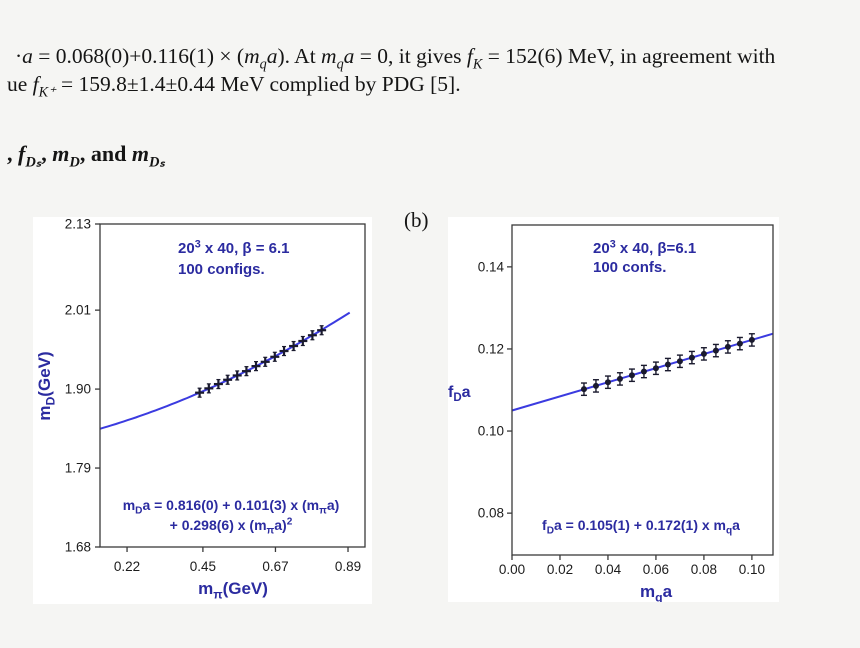 The image size is (860, 648). Describe the element at coordinates (512, 569) in the screenshot. I see `x-tick-label: 0.00` at that location.